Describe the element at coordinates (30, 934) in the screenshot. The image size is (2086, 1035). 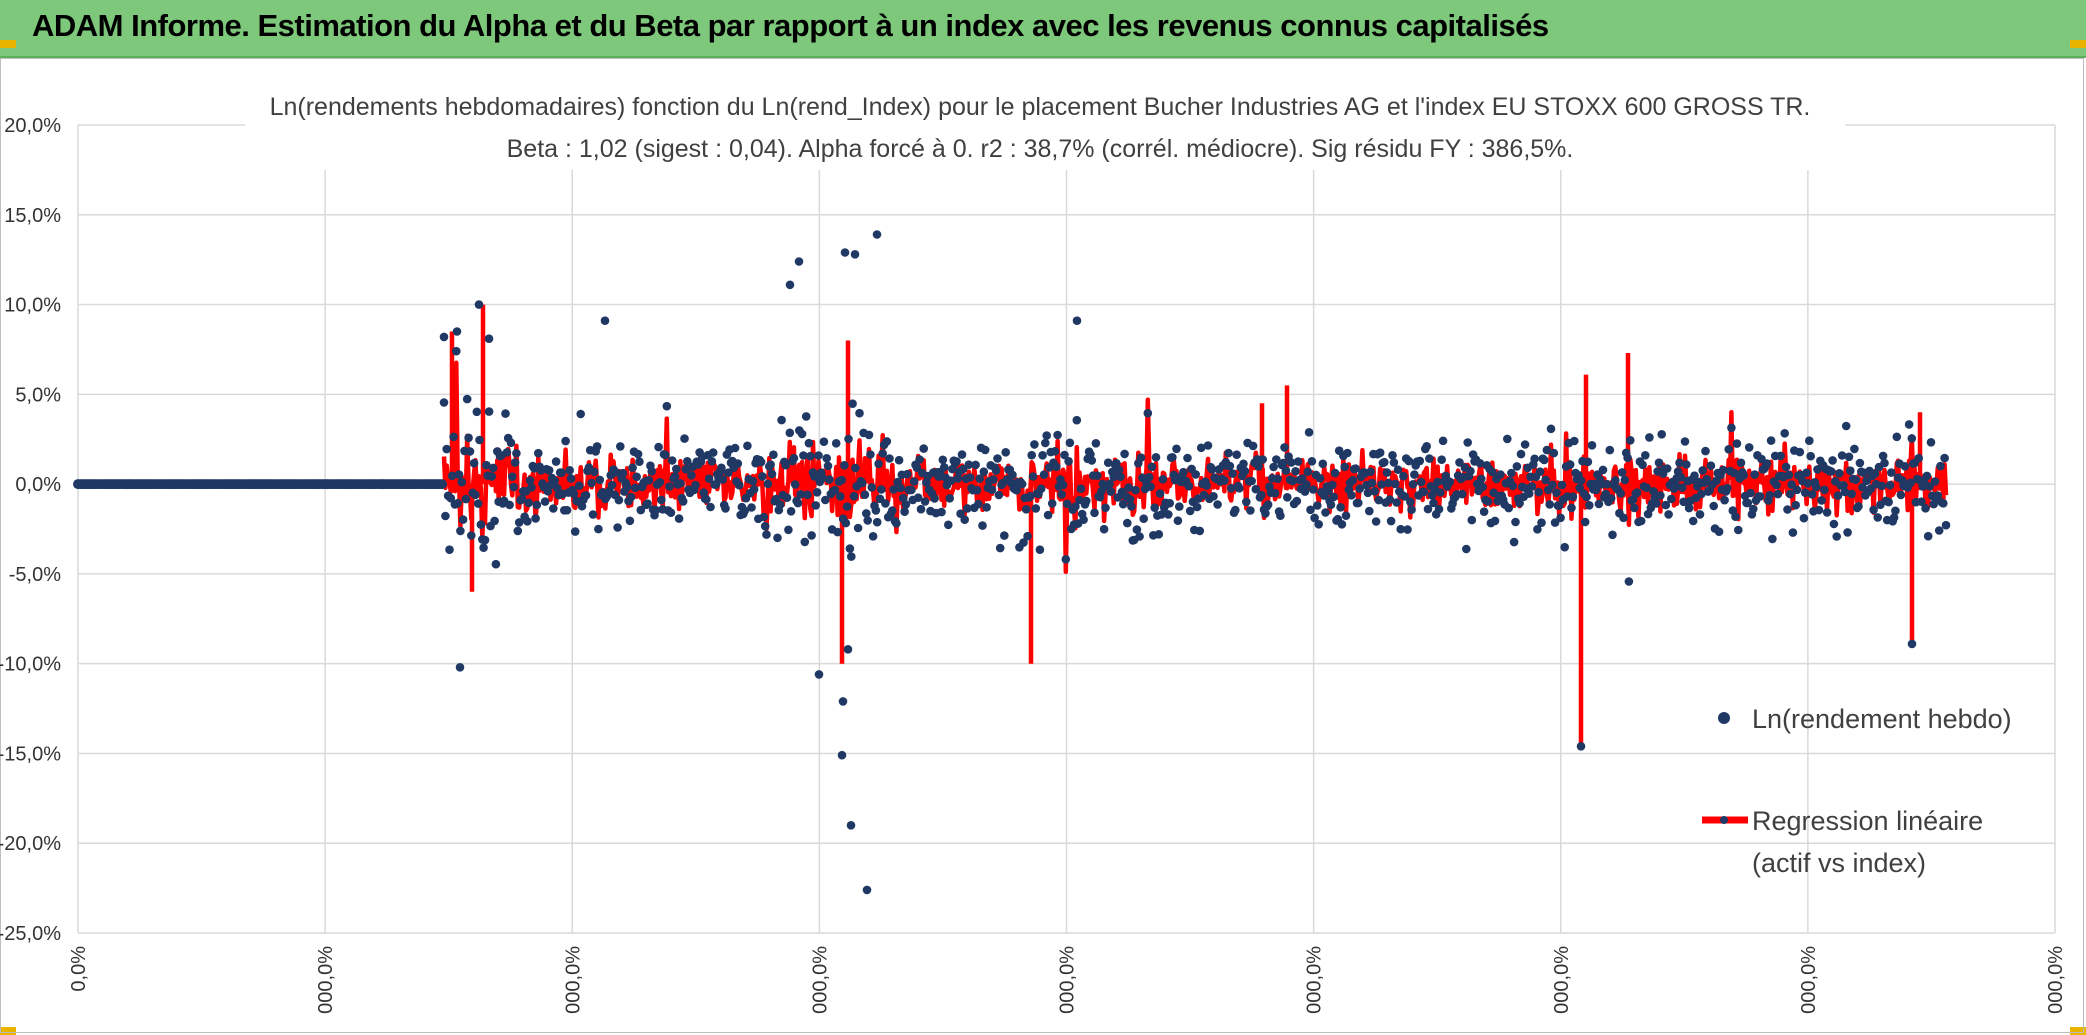
I see `y-tick-label: -25,0%` at that location.